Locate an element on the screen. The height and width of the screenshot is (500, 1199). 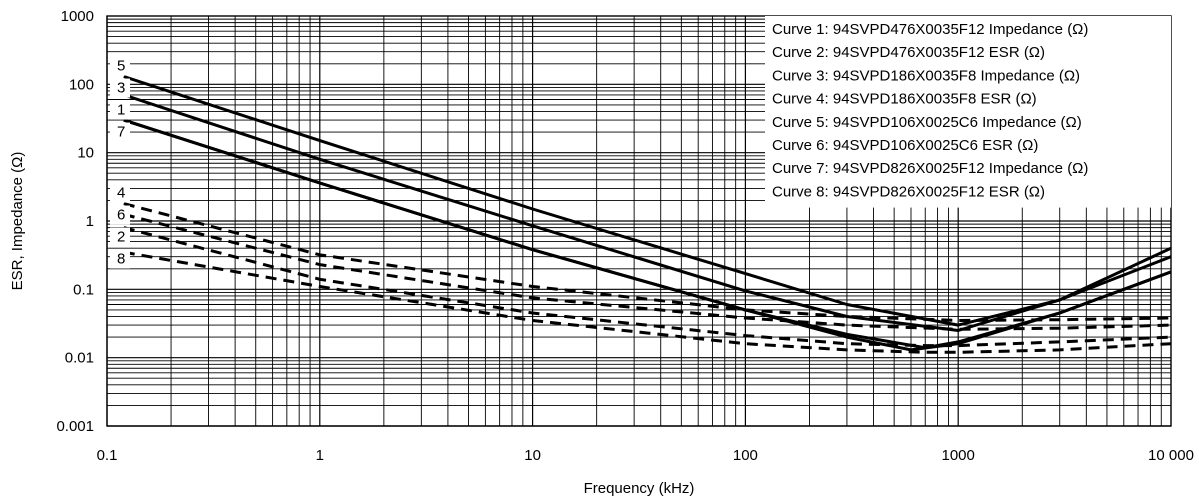
y-tick-label: 100 is located at coordinates (81, 84).